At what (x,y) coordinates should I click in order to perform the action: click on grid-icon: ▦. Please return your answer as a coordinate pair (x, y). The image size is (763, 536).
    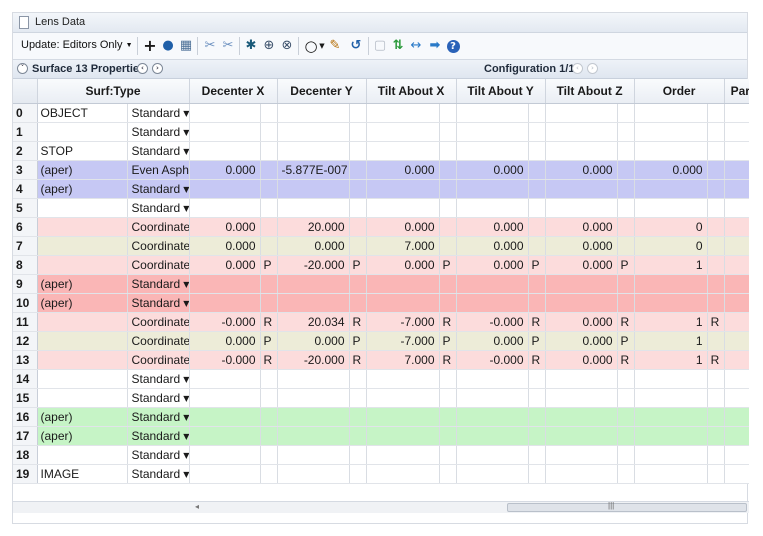
    Looking at the image, I should click on (186, 45).